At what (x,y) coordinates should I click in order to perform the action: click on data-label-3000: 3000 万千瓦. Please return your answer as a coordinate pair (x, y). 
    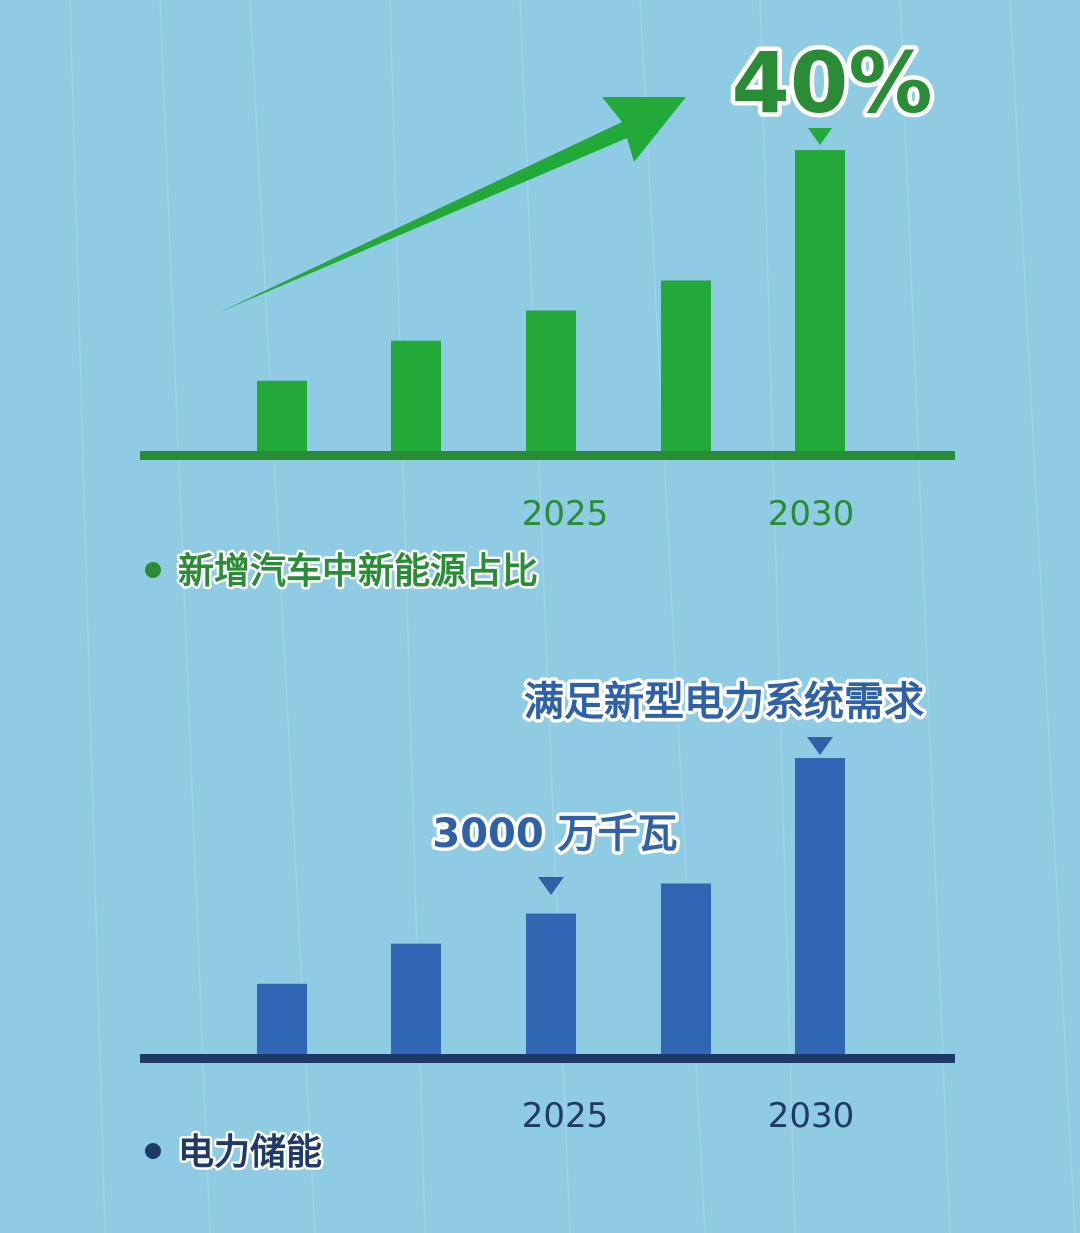
    Looking at the image, I should click on (554, 834).